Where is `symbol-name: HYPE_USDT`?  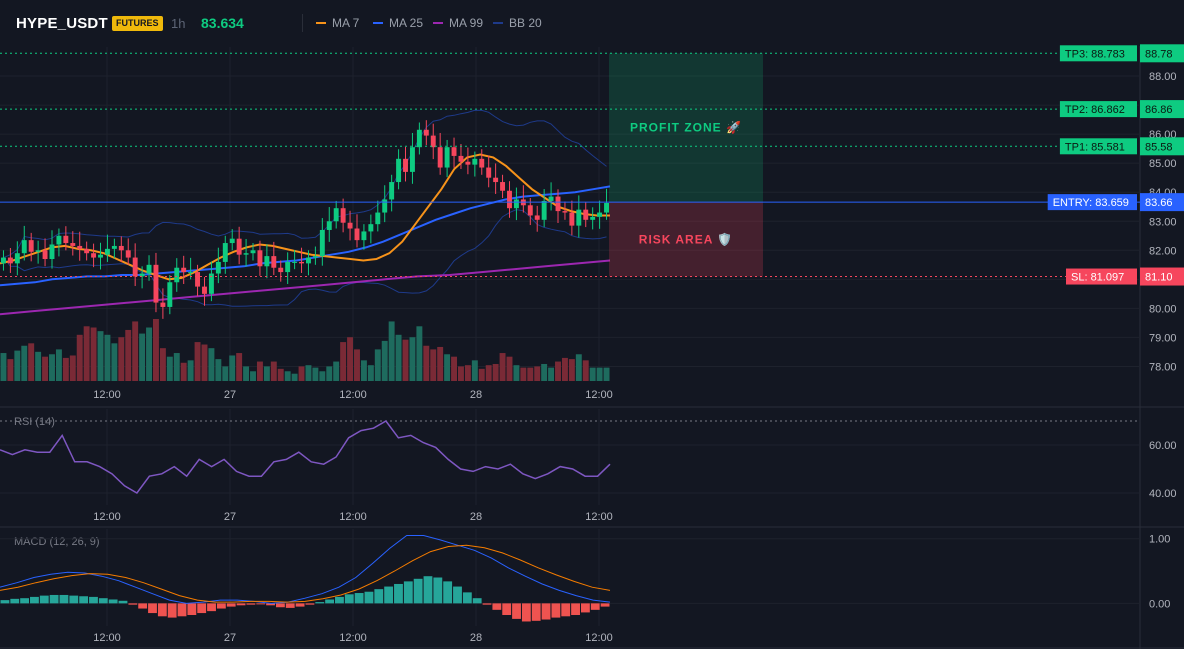
symbol-name: HYPE_USDT is located at coordinates (62, 23).